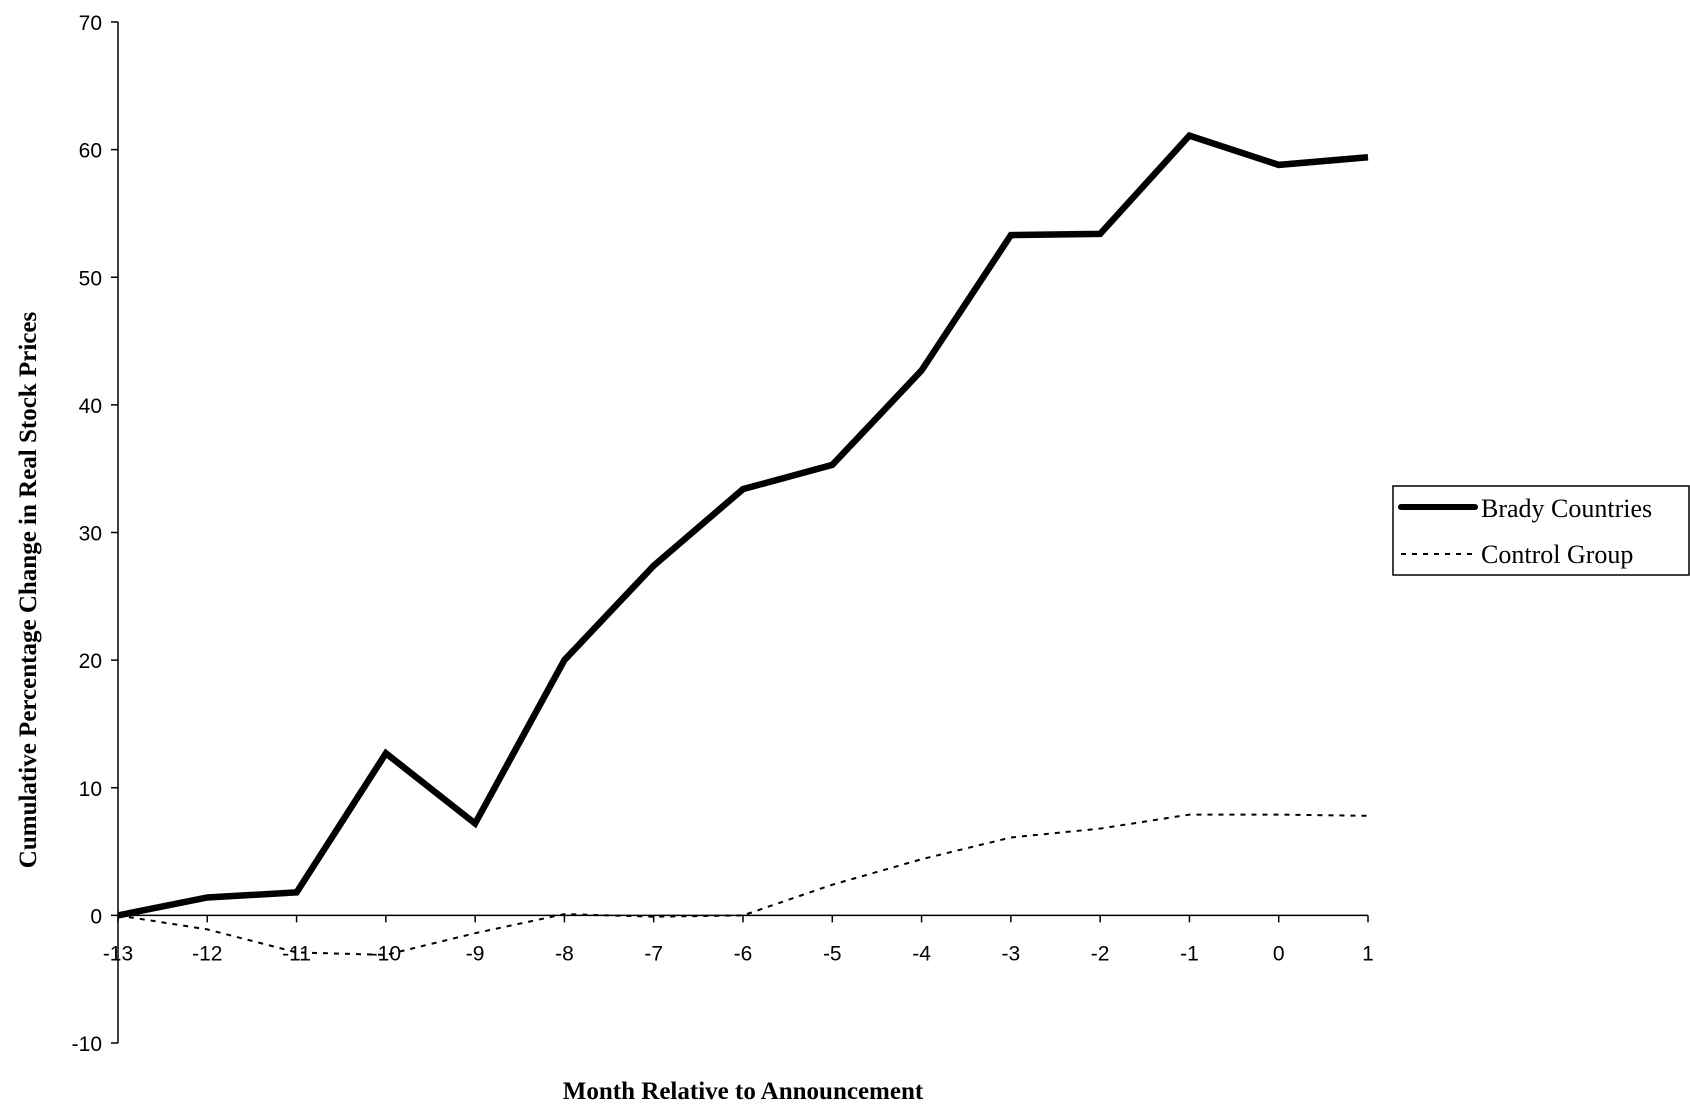 Image resolution: width=1690 pixels, height=1109 pixels. I want to click on legend-box, so click(1541, 530).